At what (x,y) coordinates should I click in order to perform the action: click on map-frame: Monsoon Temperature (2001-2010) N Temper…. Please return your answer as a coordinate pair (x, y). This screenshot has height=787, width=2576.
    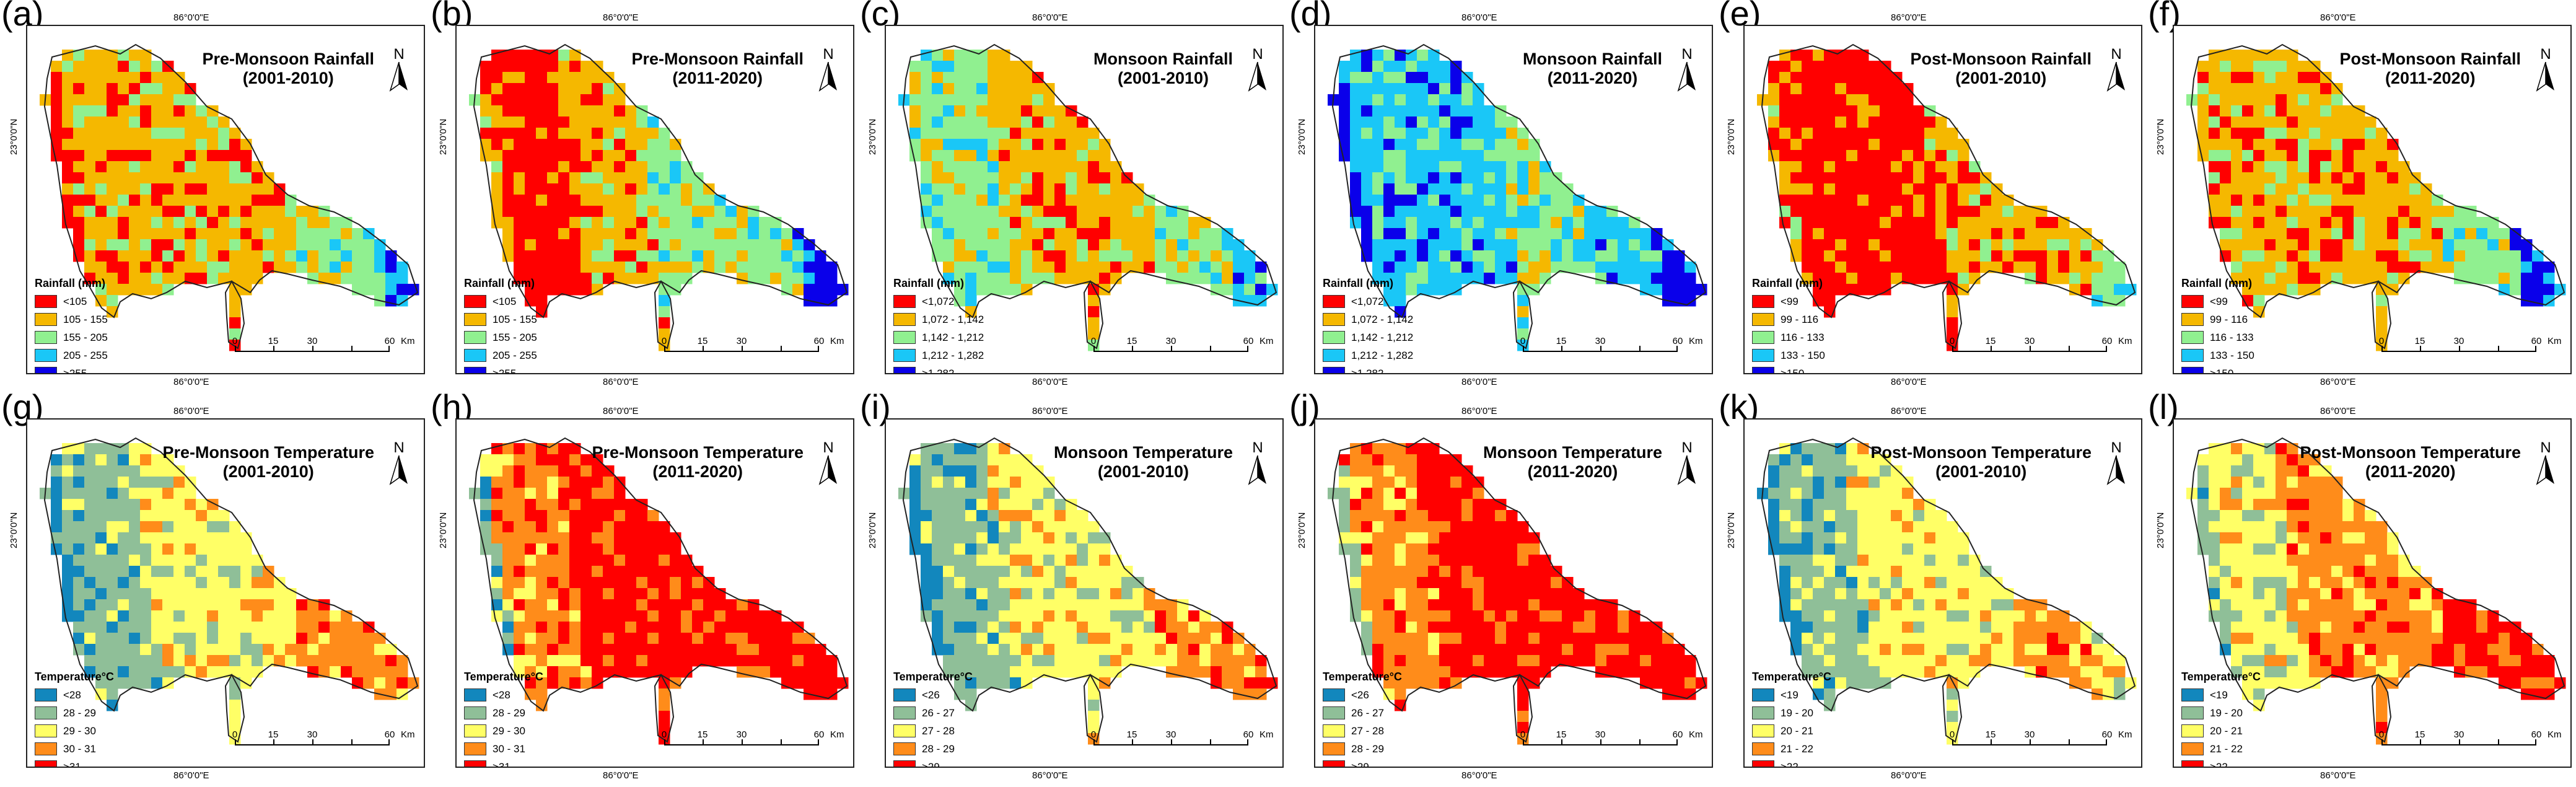
    Looking at the image, I should click on (1084, 593).